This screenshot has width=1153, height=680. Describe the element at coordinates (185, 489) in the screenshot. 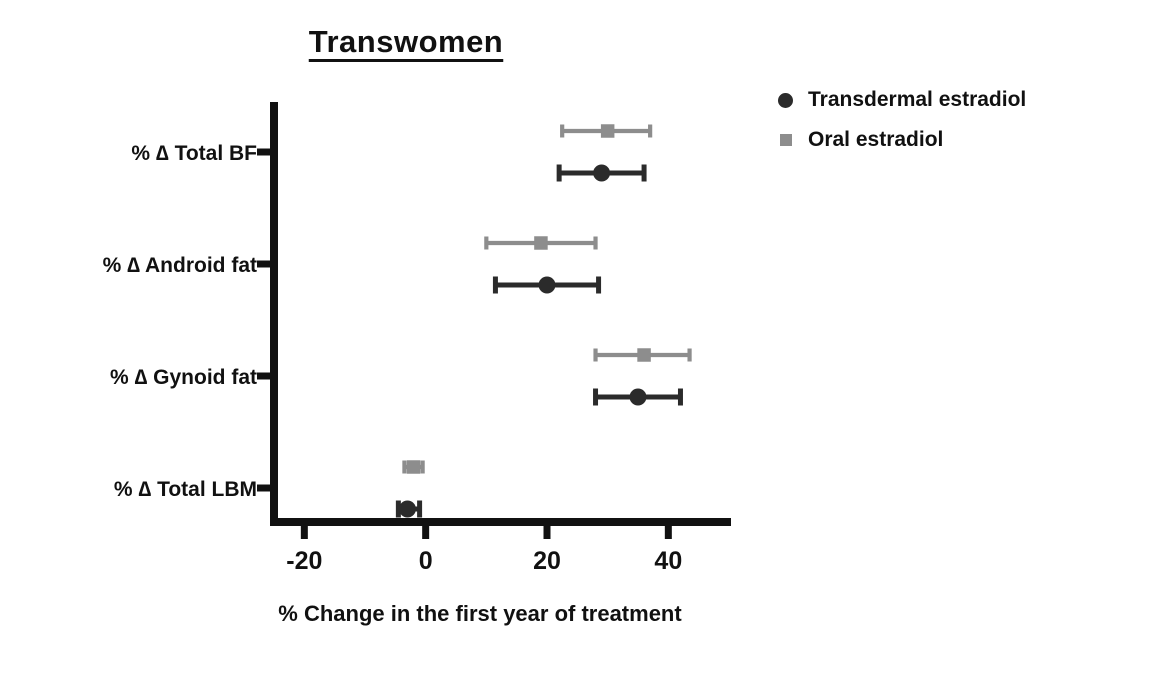

I see `y-category-label: % ∆ Total LBM` at that location.